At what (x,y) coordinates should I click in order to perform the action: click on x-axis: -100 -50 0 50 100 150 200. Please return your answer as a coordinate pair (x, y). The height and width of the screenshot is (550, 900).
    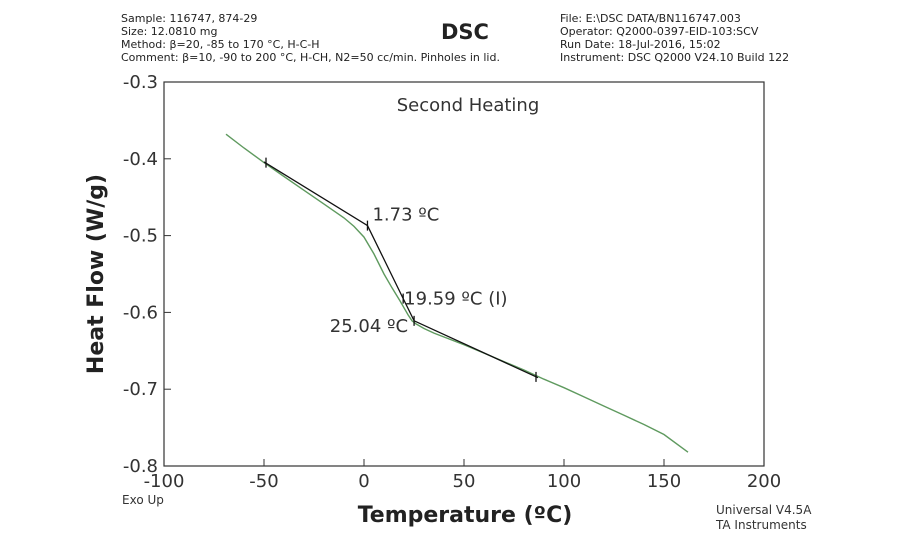
    Looking at the image, I should click on (462, 475).